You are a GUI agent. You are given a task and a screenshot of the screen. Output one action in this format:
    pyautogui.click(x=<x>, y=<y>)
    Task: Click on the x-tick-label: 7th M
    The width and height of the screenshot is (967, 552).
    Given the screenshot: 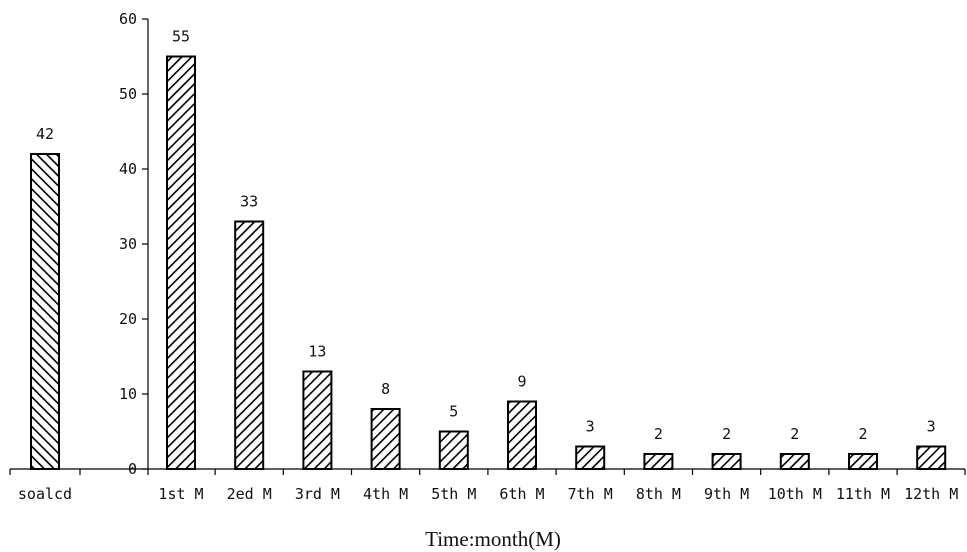 What is the action you would take?
    pyautogui.click(x=590, y=494)
    